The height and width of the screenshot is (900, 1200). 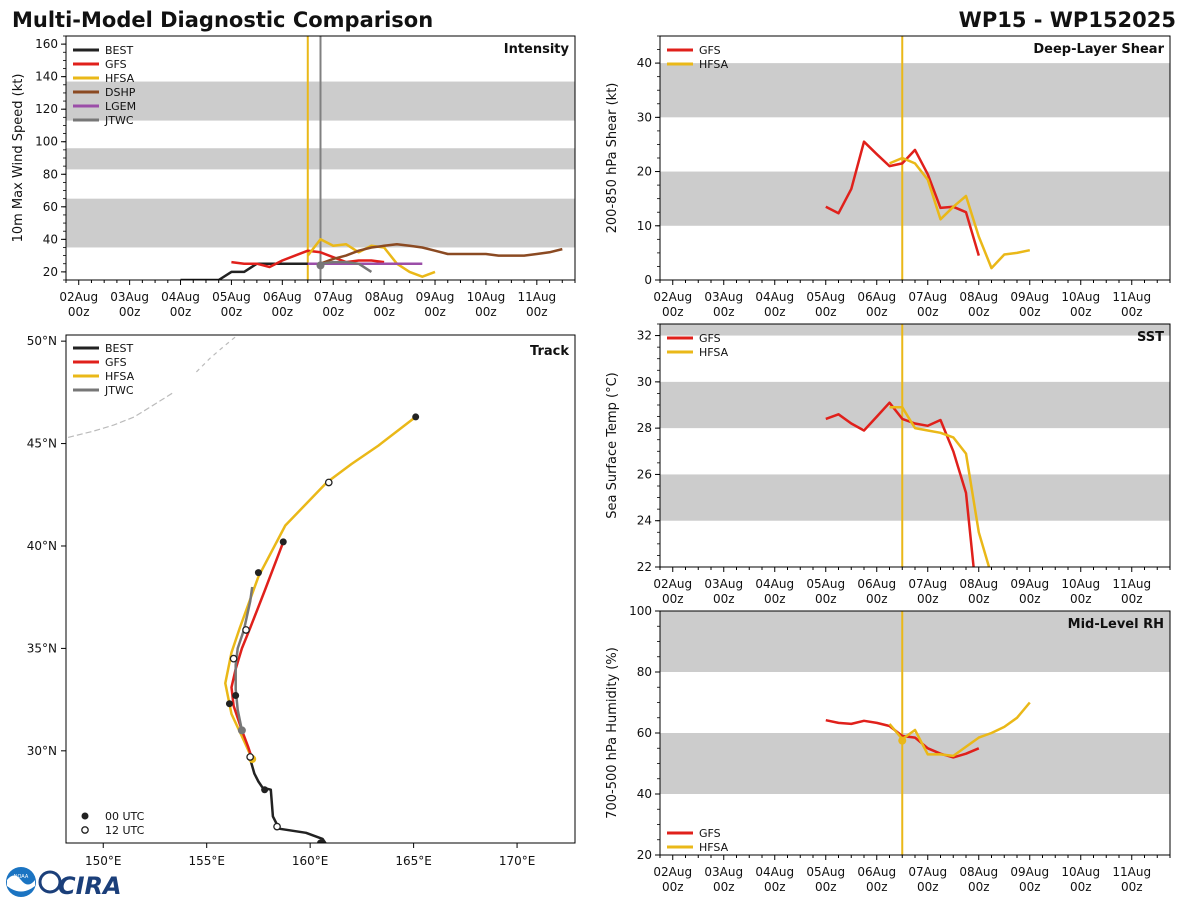 I want to click on rh-ytick-label: 40, so click(x=644, y=794).